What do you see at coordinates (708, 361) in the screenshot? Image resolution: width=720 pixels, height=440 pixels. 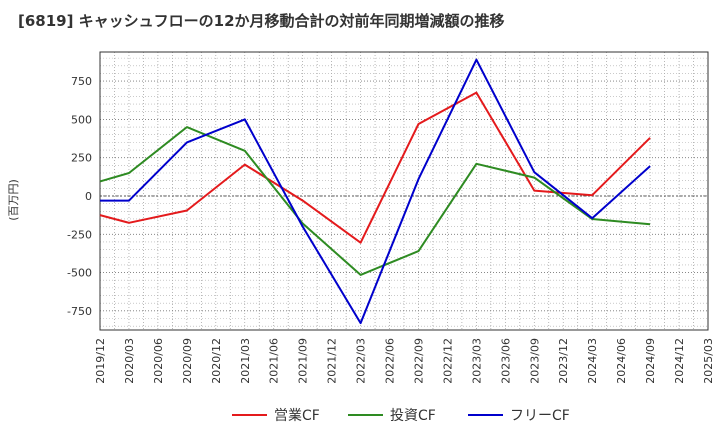 I see `x-tick-label: 2025/03` at bounding box center [708, 361].